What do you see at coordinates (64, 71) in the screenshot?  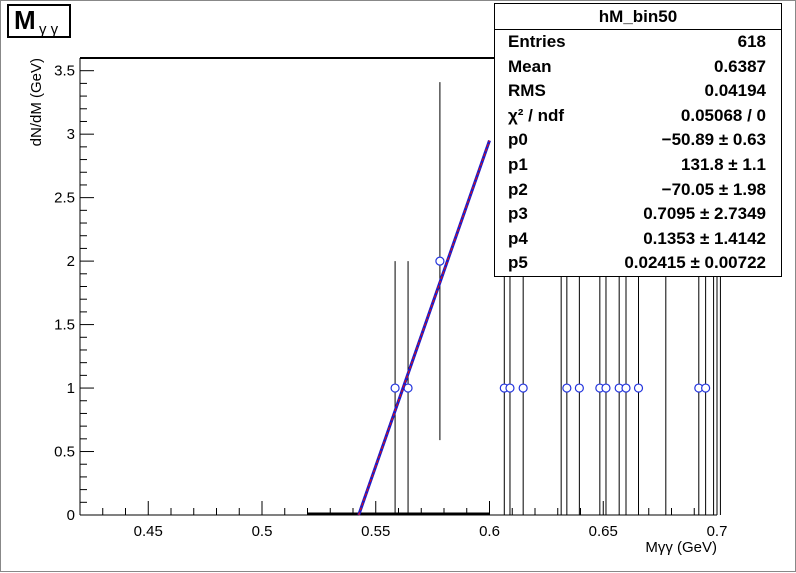 I see `y-tick-label: 3.5` at bounding box center [64, 71].